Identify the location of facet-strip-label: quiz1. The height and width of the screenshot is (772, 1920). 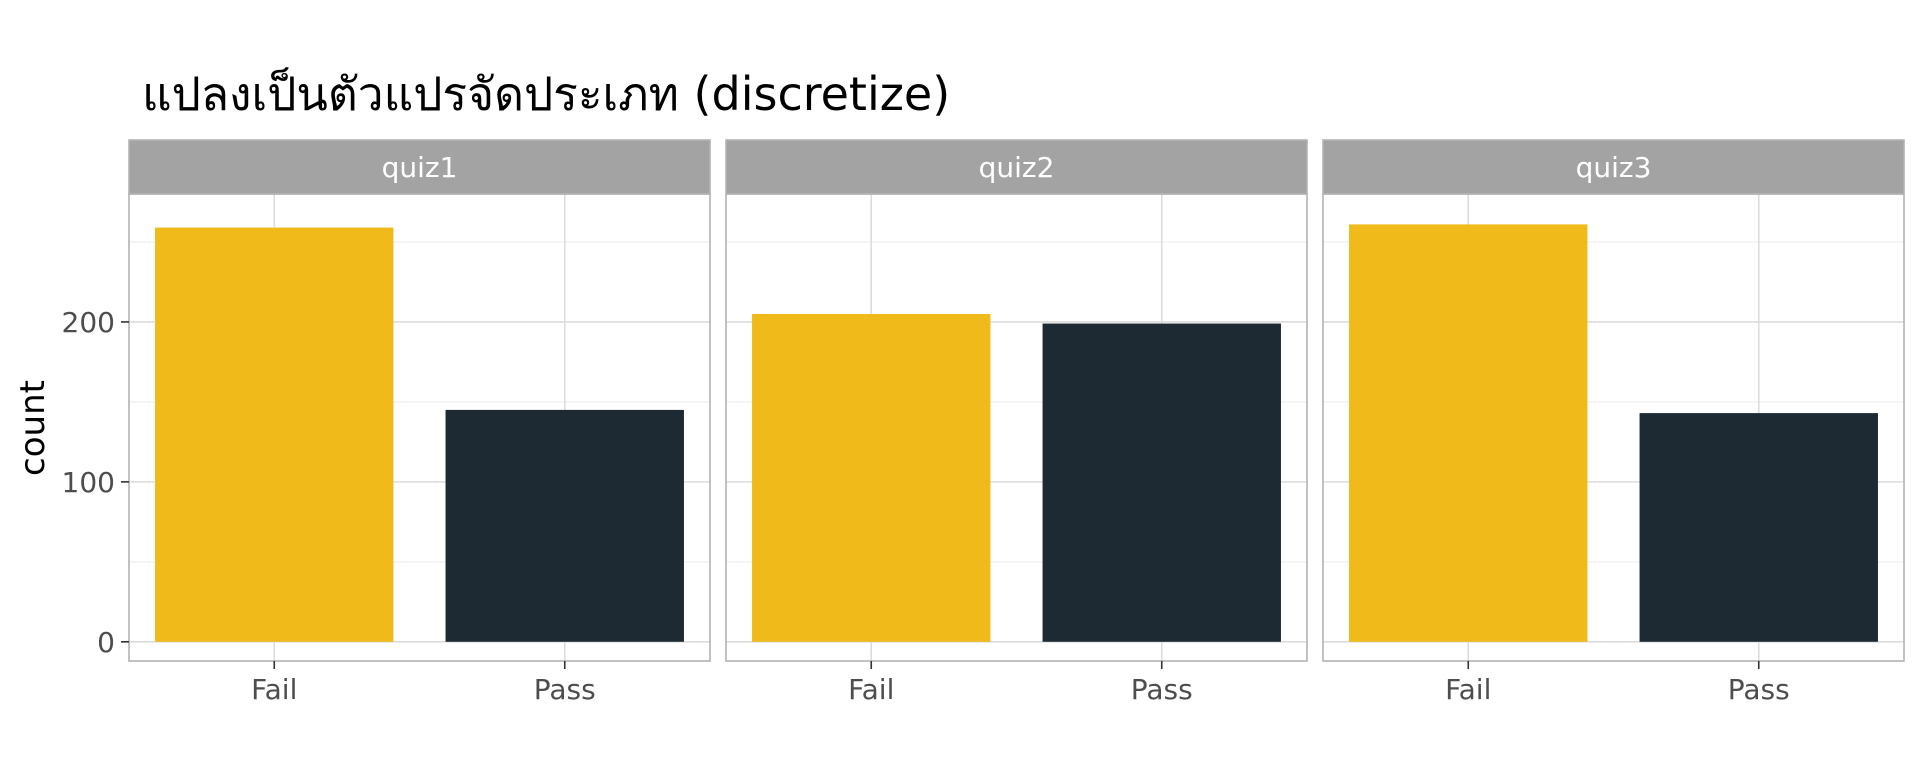
(420, 167).